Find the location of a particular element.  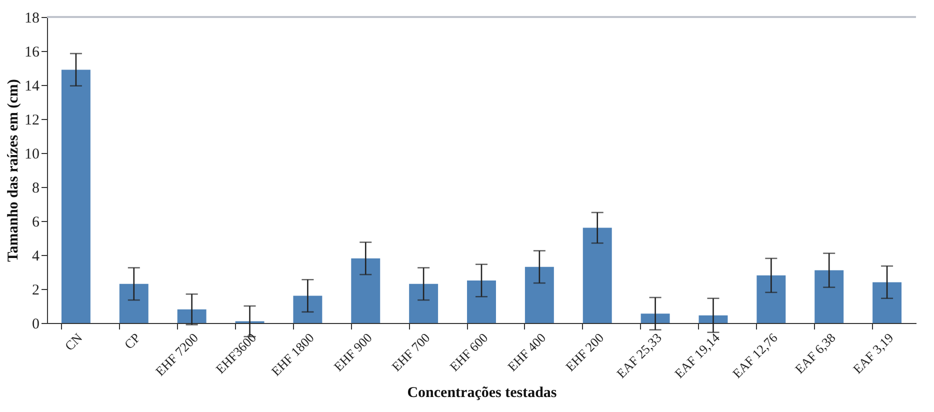

x-tick-label: CP is located at coordinates (132, 341).